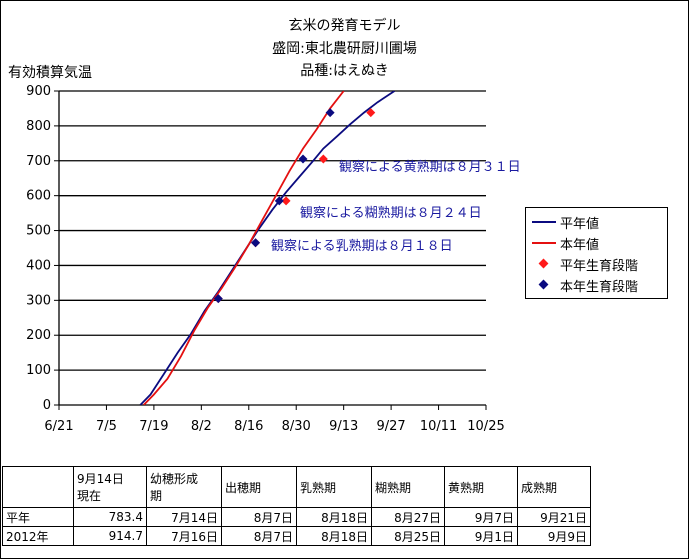  Describe the element at coordinates (580, 224) in the screenshot. I see `legend-label-heinen-line: 平年値` at that location.